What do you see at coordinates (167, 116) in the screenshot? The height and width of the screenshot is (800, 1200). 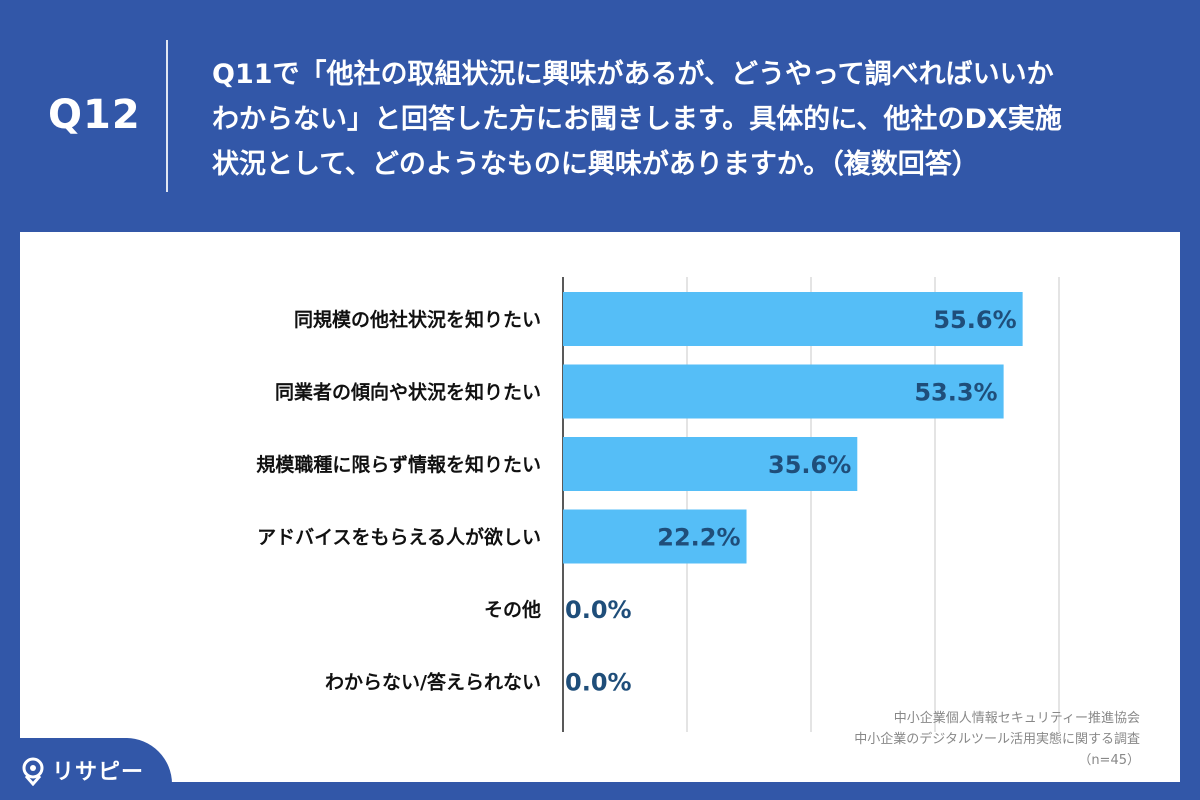 I see `header-divider` at bounding box center [167, 116].